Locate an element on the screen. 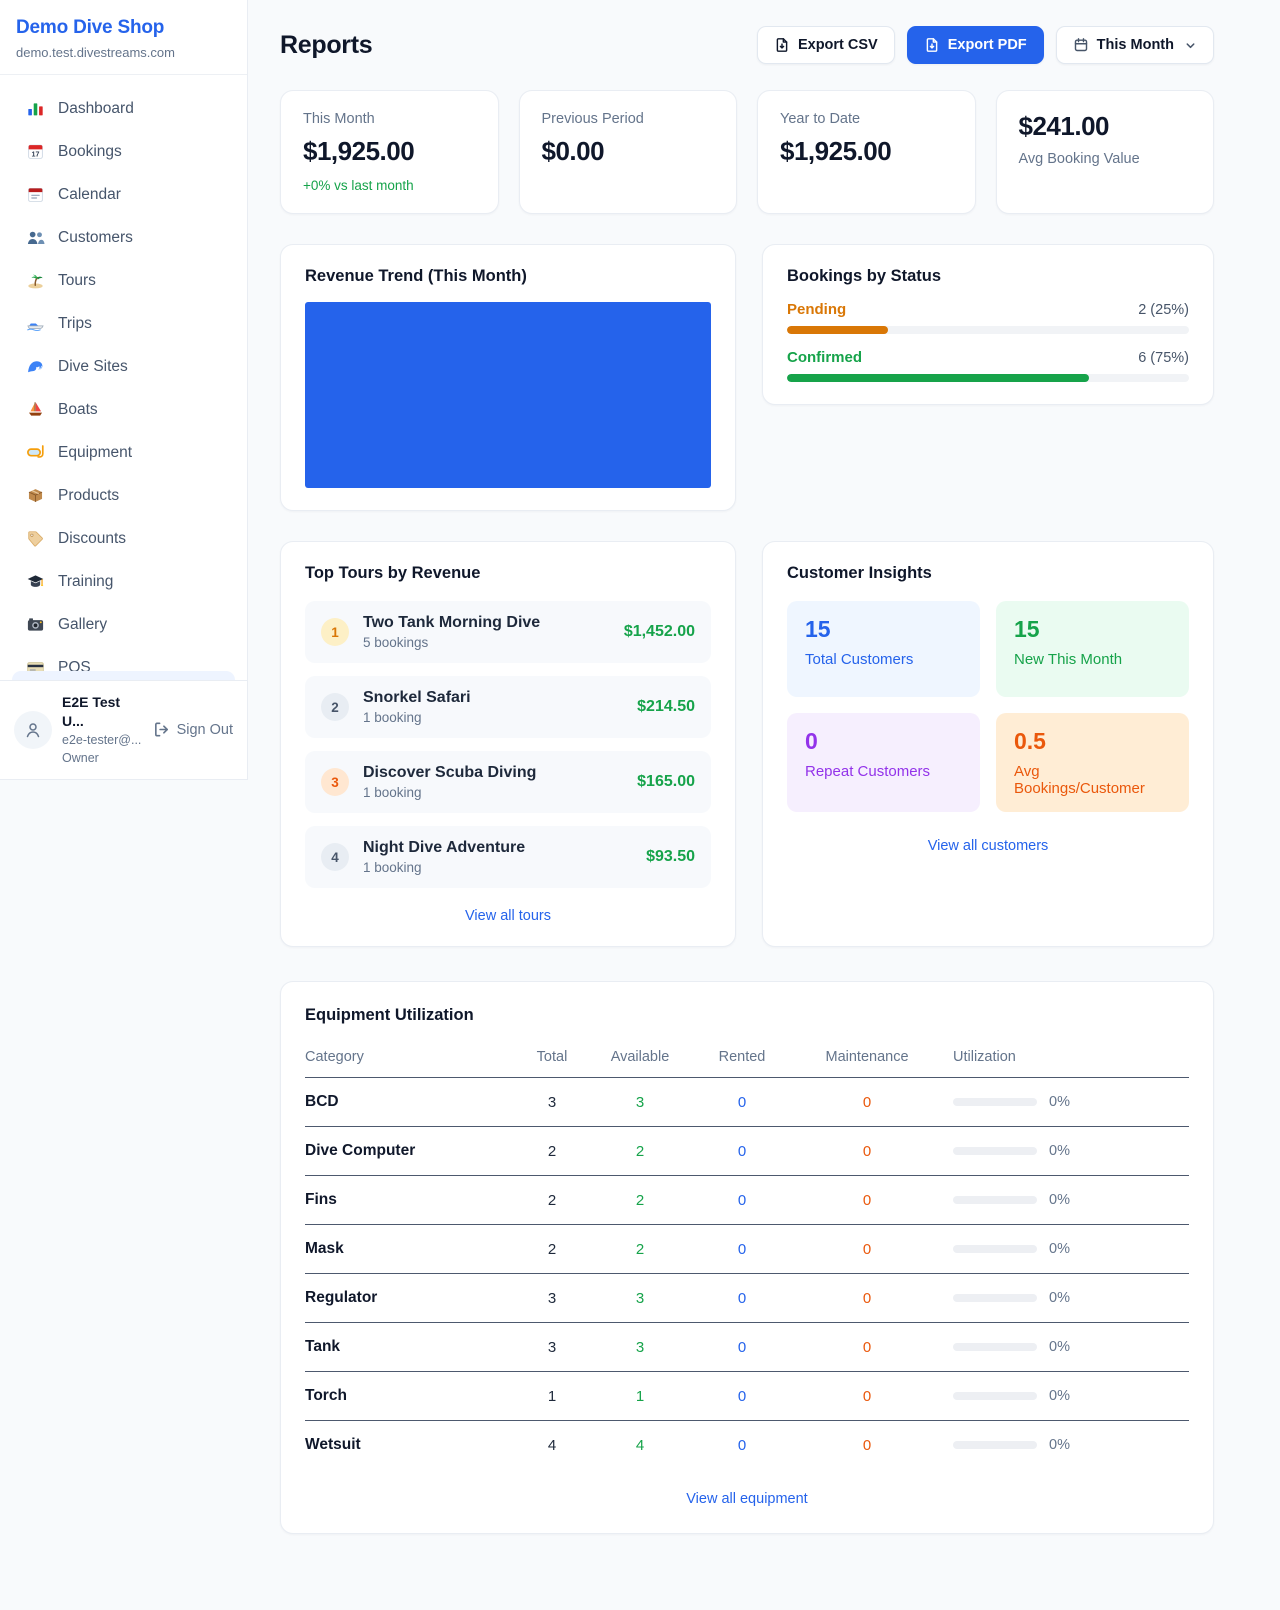 The height and width of the screenshot is (1610, 1280). discounts-icon is located at coordinates (35, 538).